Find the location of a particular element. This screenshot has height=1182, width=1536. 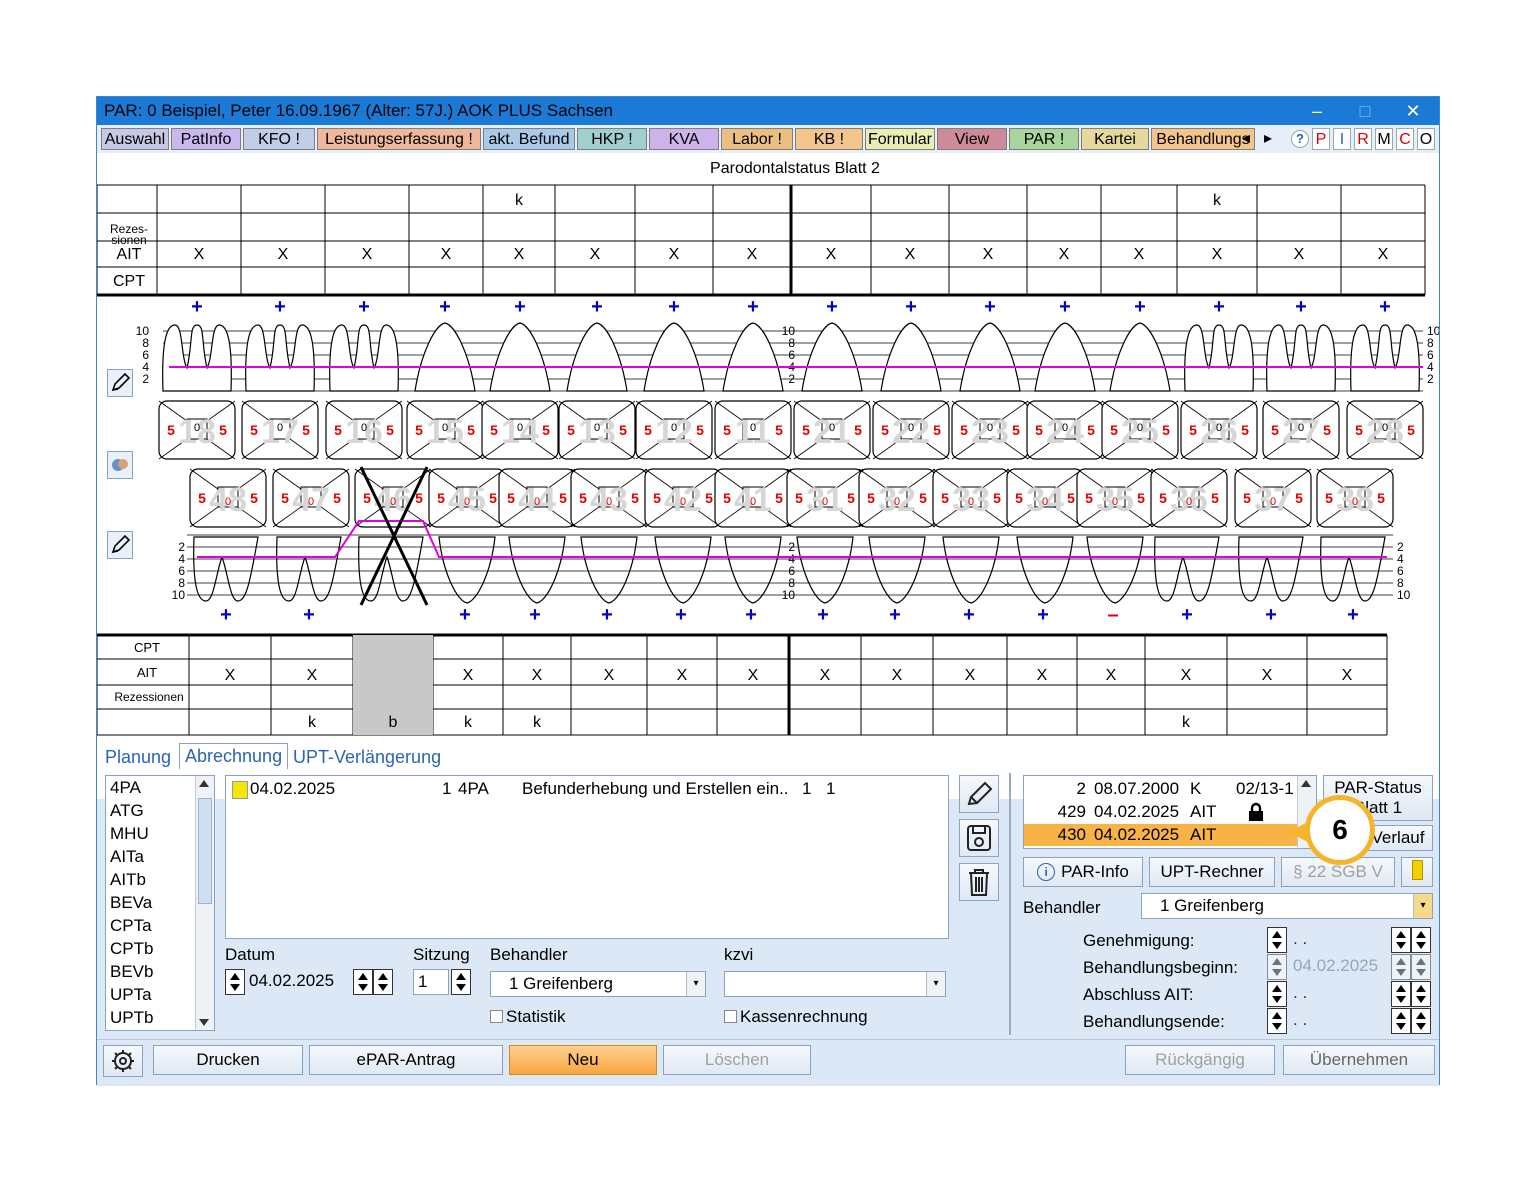

tab-kartei: Kartei is located at coordinates (1115, 139).